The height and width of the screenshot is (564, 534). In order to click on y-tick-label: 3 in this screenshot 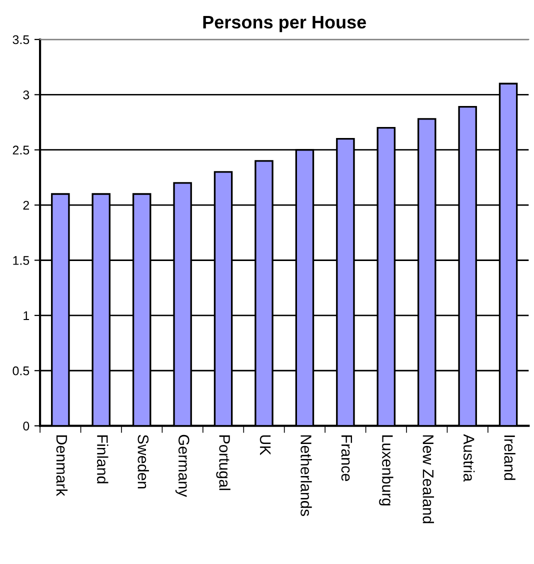, I will do `click(26, 95)`.